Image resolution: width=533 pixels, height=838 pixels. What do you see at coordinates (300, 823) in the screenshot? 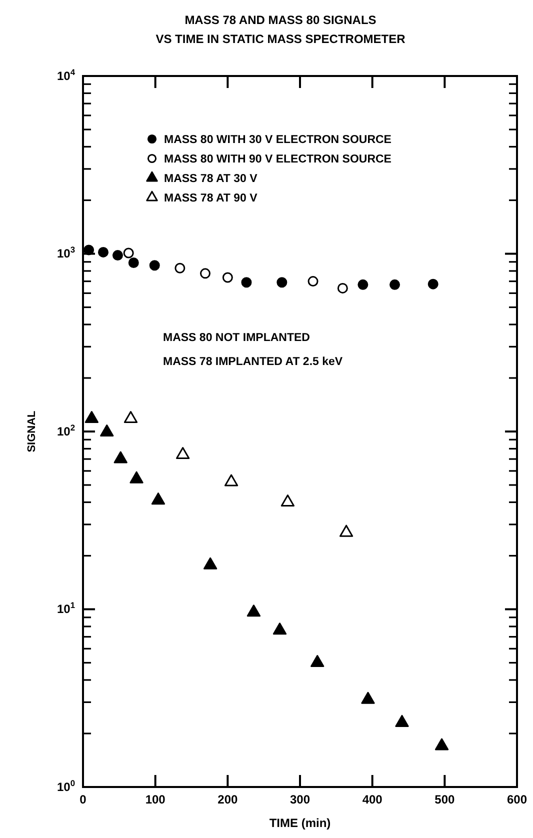
I see `x-axis-title: TIME (min)` at bounding box center [300, 823].